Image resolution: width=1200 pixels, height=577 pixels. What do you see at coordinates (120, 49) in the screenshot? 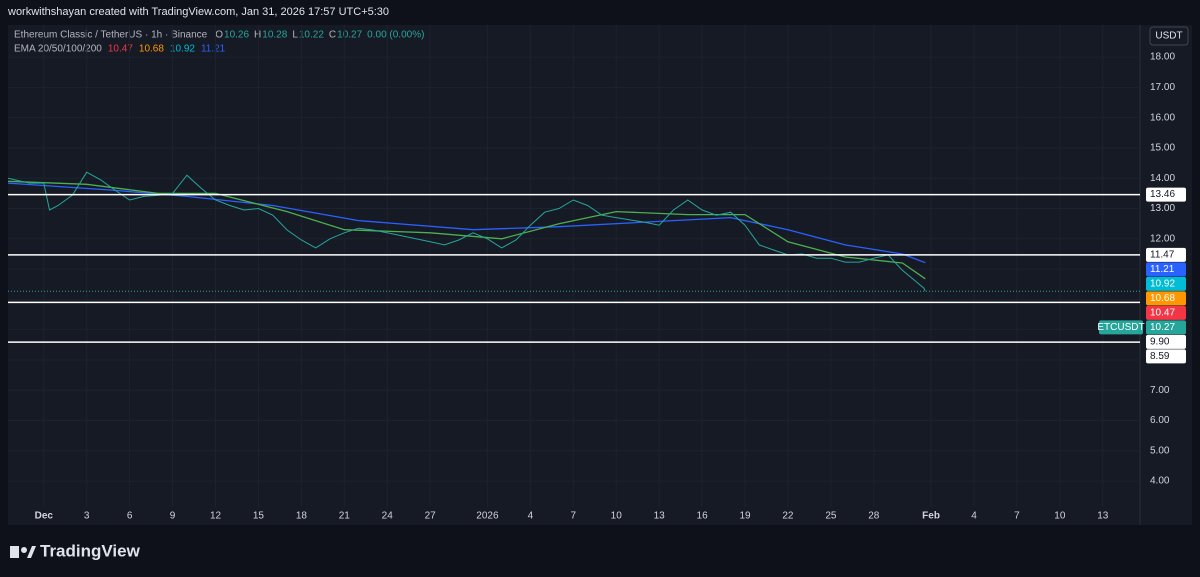
I see `ema-value: 10.47` at bounding box center [120, 49].